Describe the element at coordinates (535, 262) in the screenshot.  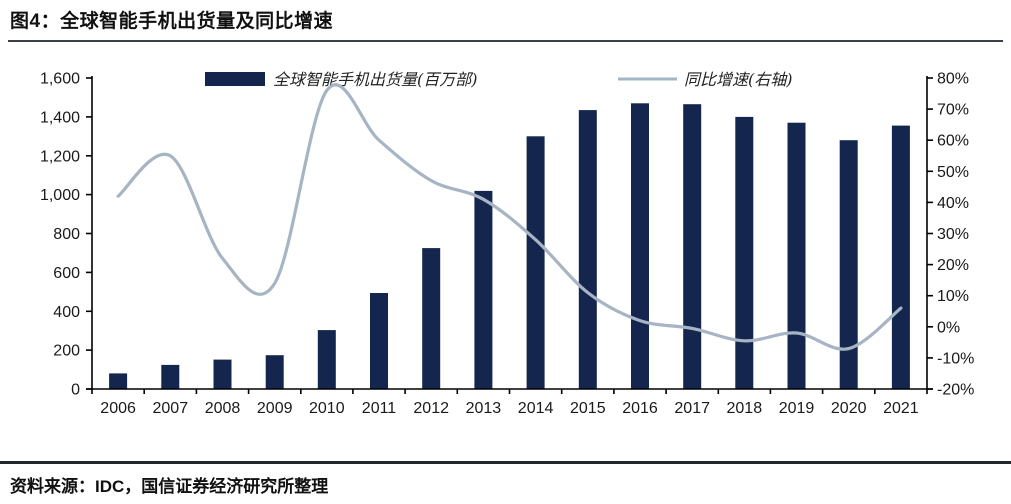
I see `bar-2014` at that location.